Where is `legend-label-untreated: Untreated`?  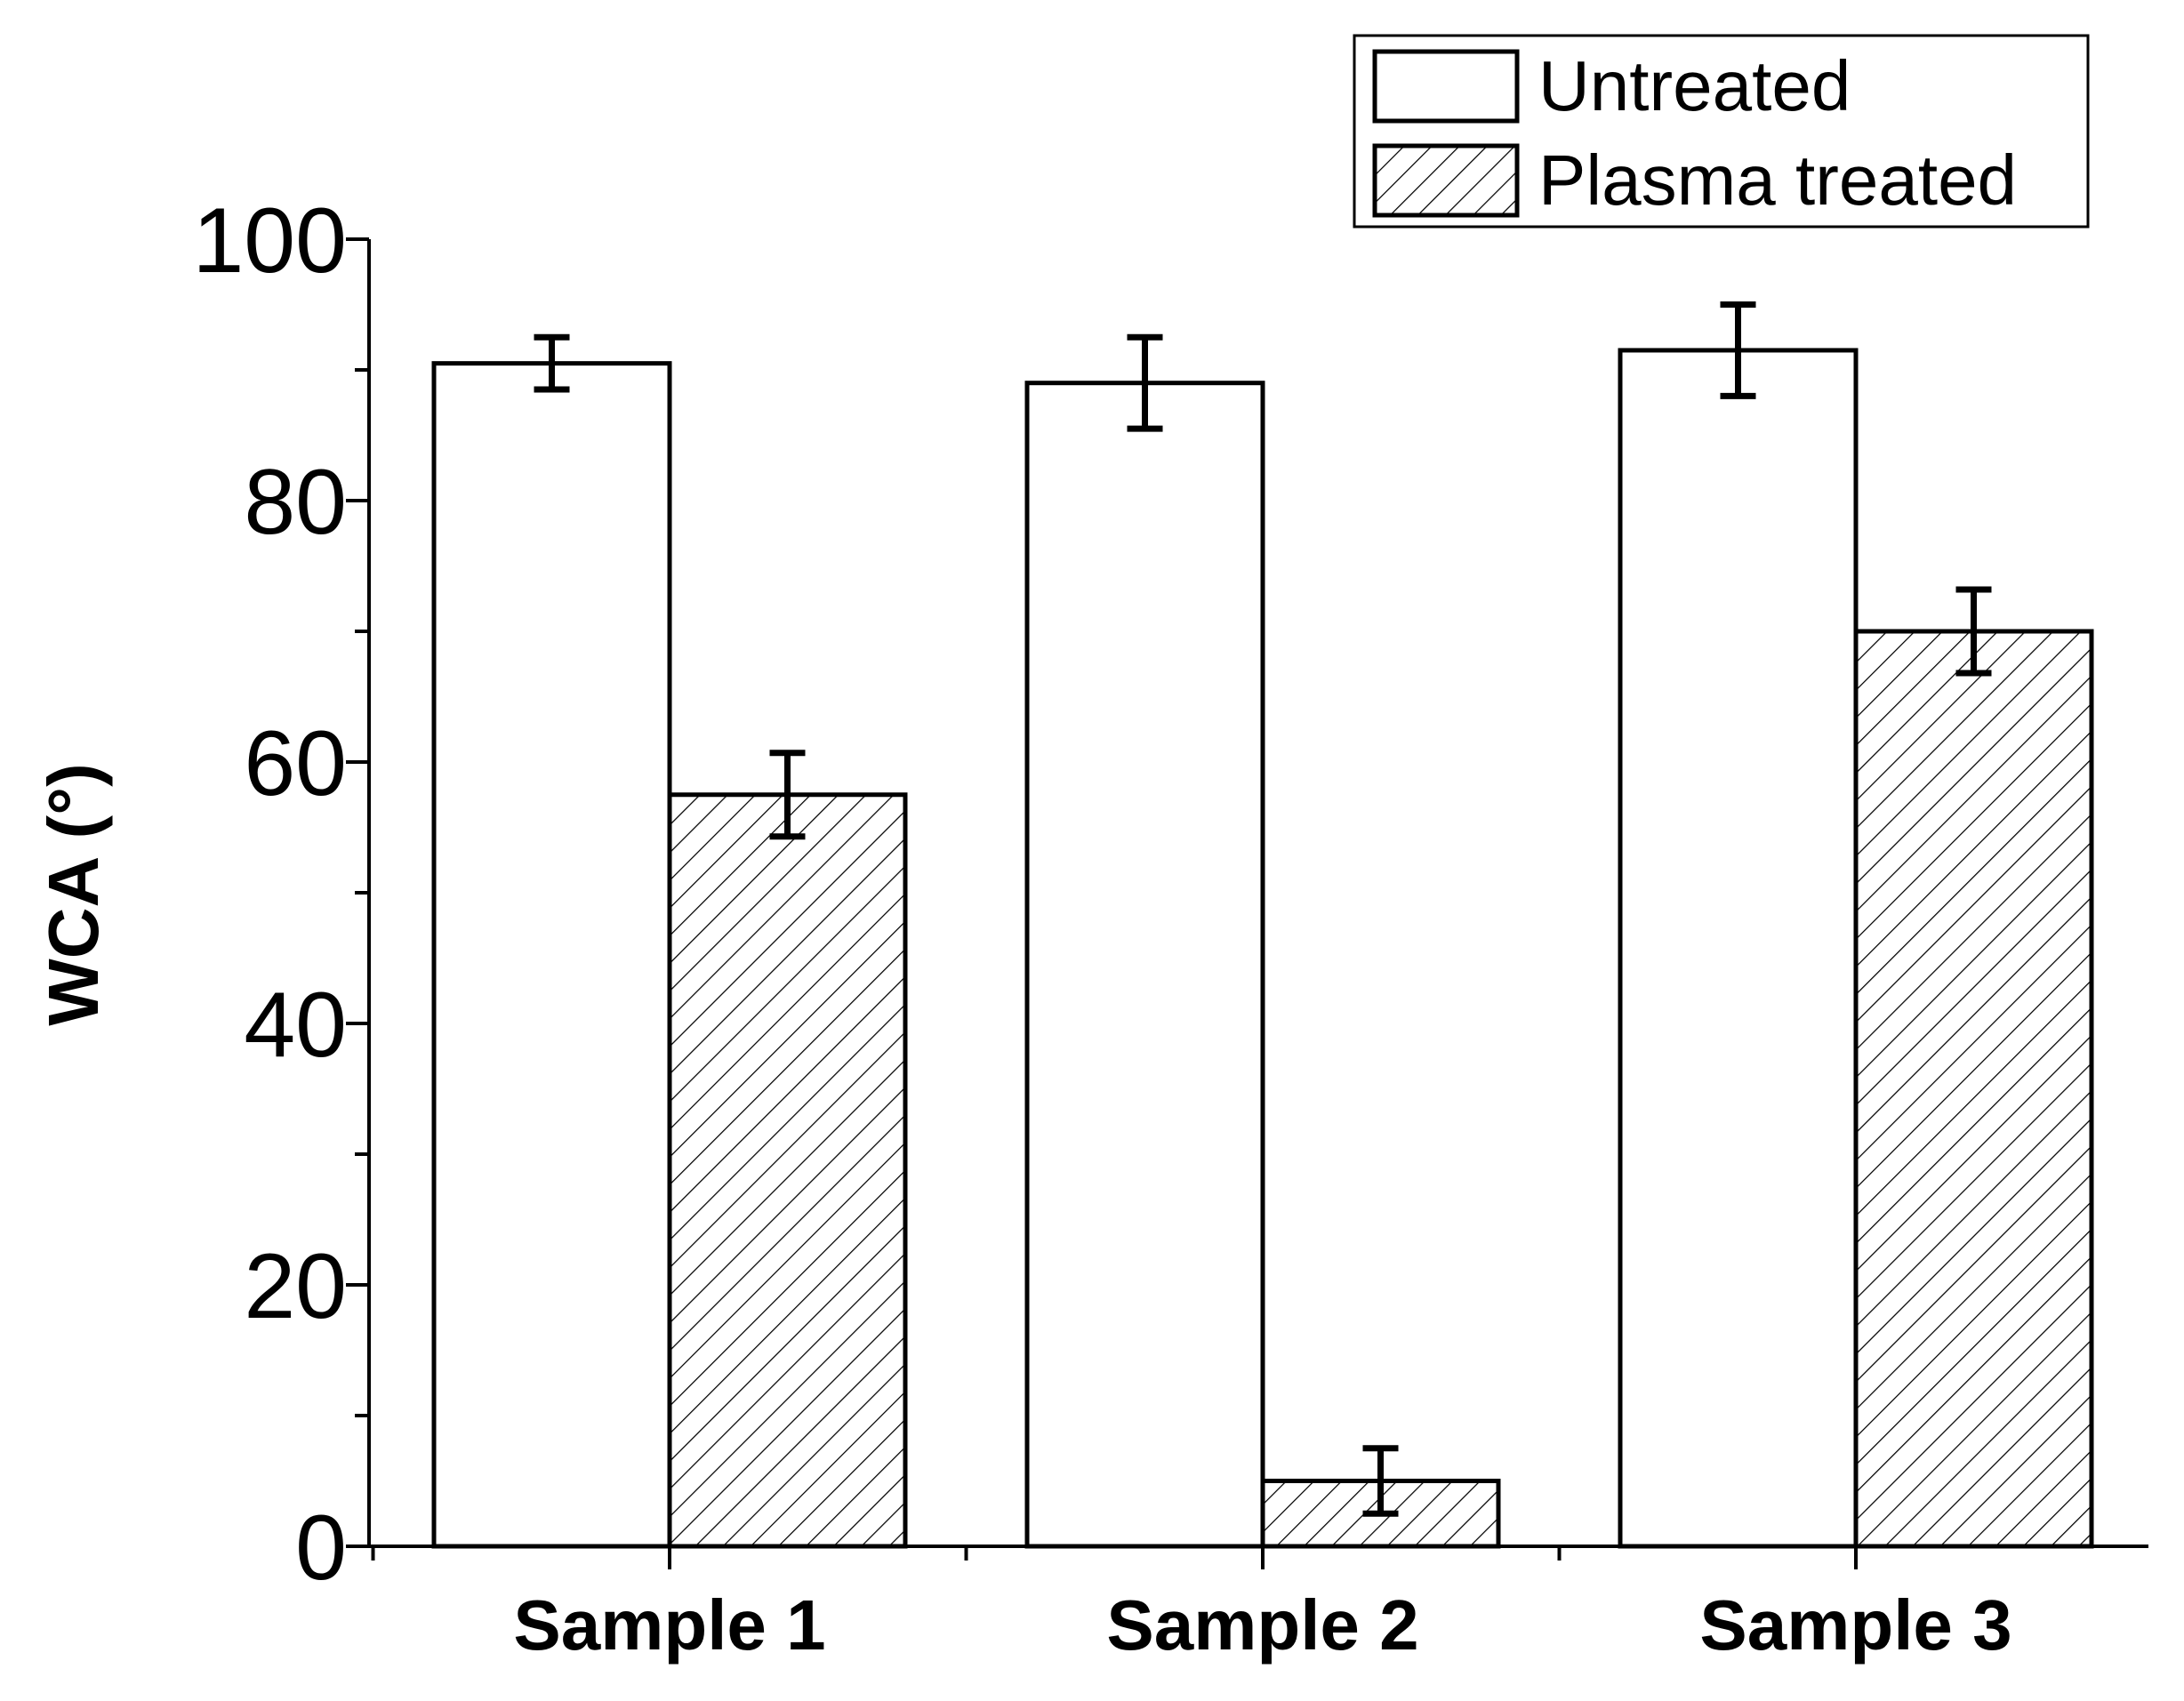
legend-label-untreated: Untreated is located at coordinates (1694, 85).